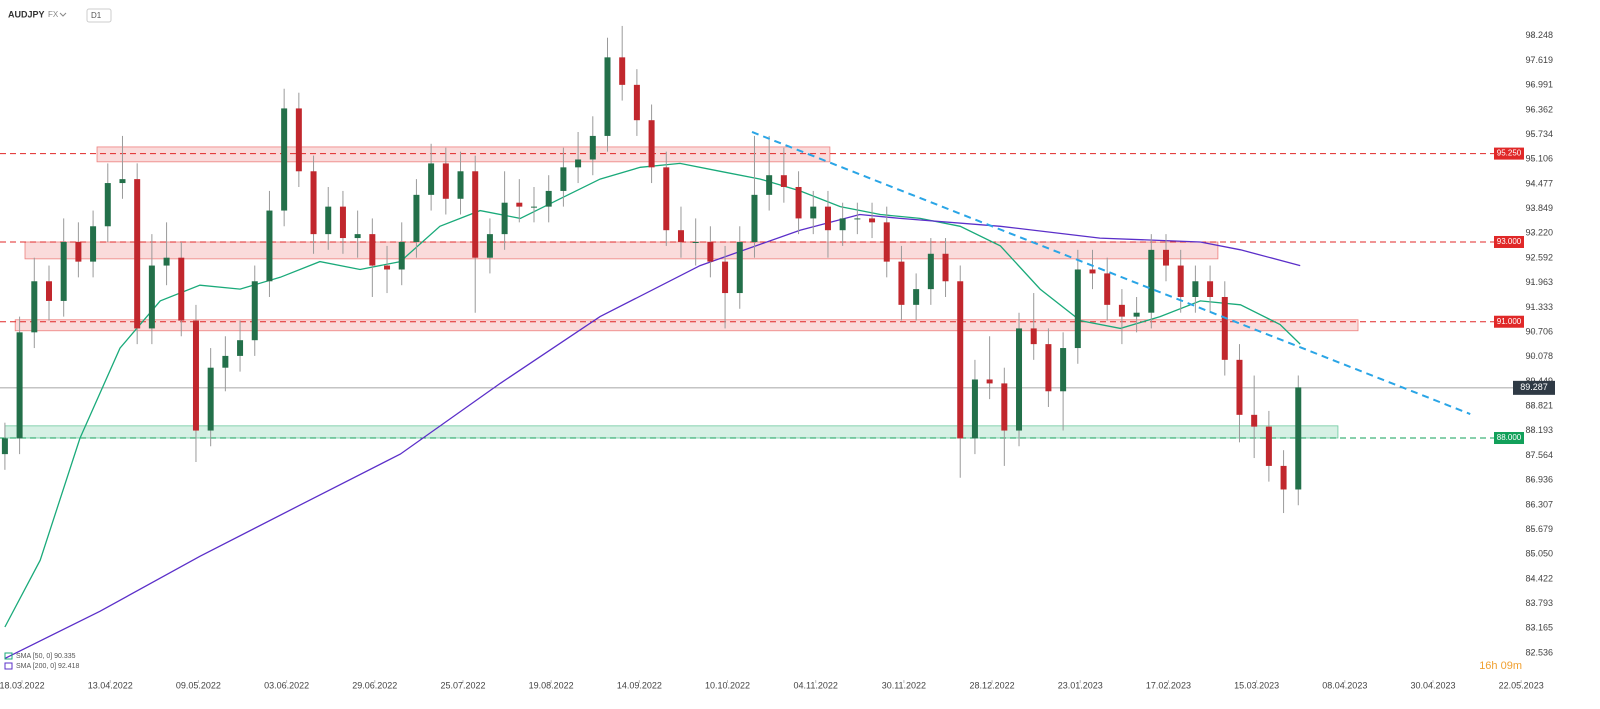  What do you see at coordinates (1539, 480) in the screenshot?
I see `y-tick-label: 86.936` at bounding box center [1539, 480].